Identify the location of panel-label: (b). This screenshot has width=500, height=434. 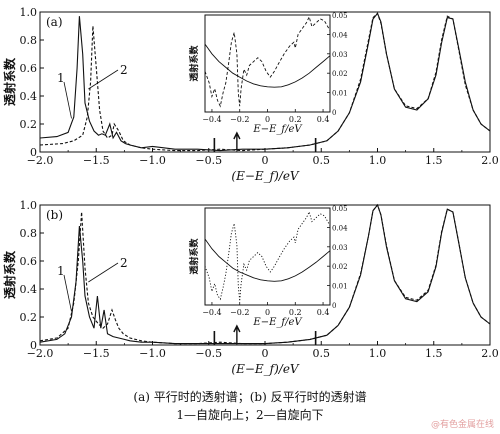
(54, 215).